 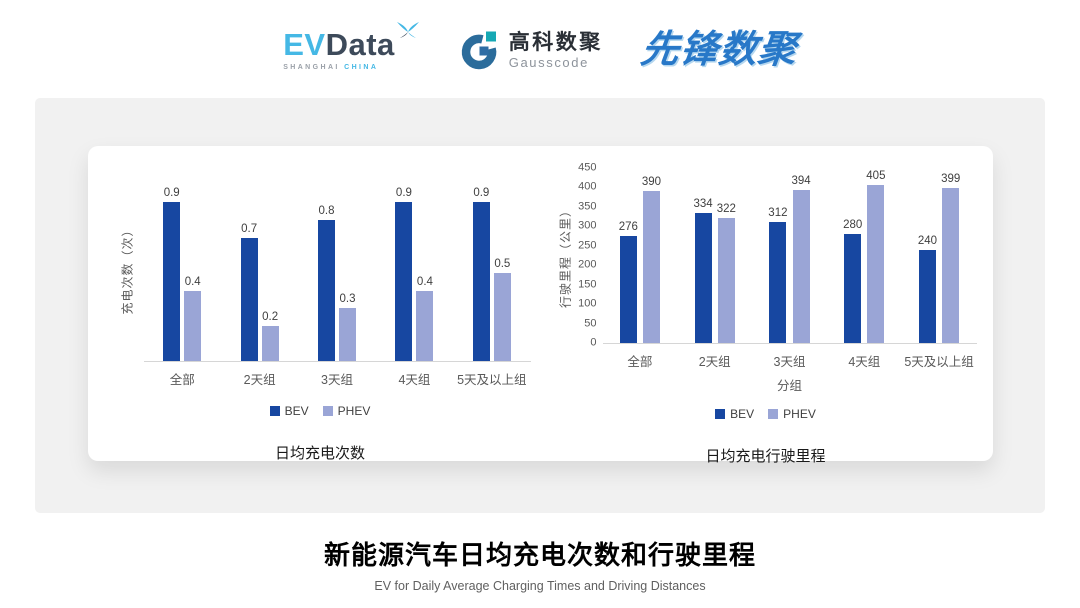 What do you see at coordinates (319, 453) in the screenshot?
I see `chart-title: 日均充电次数` at bounding box center [319, 453].